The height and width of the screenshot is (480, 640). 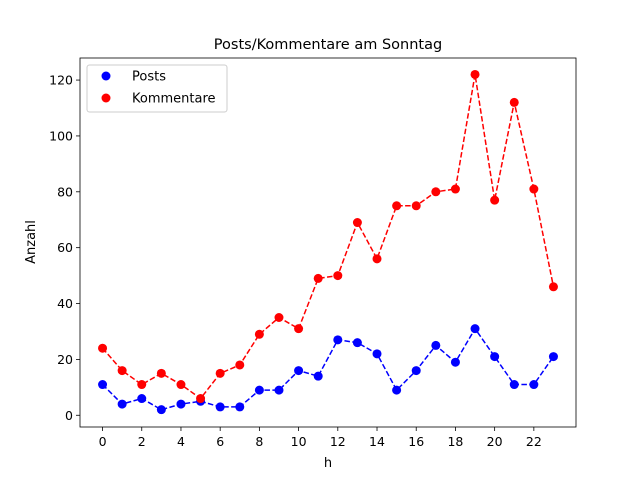 I want to click on x-tick-label: 6, so click(x=220, y=441).